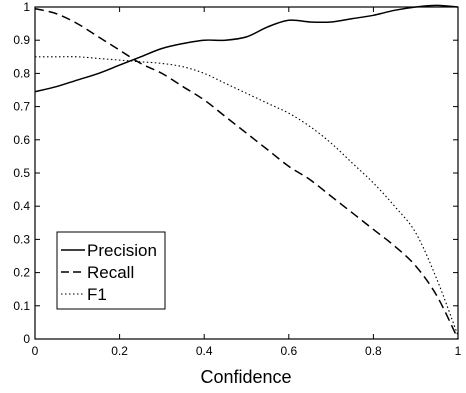 The height and width of the screenshot is (393, 466). What do you see at coordinates (21, 173) in the screenshot?
I see `y-tick-label: 0.5` at bounding box center [21, 173].